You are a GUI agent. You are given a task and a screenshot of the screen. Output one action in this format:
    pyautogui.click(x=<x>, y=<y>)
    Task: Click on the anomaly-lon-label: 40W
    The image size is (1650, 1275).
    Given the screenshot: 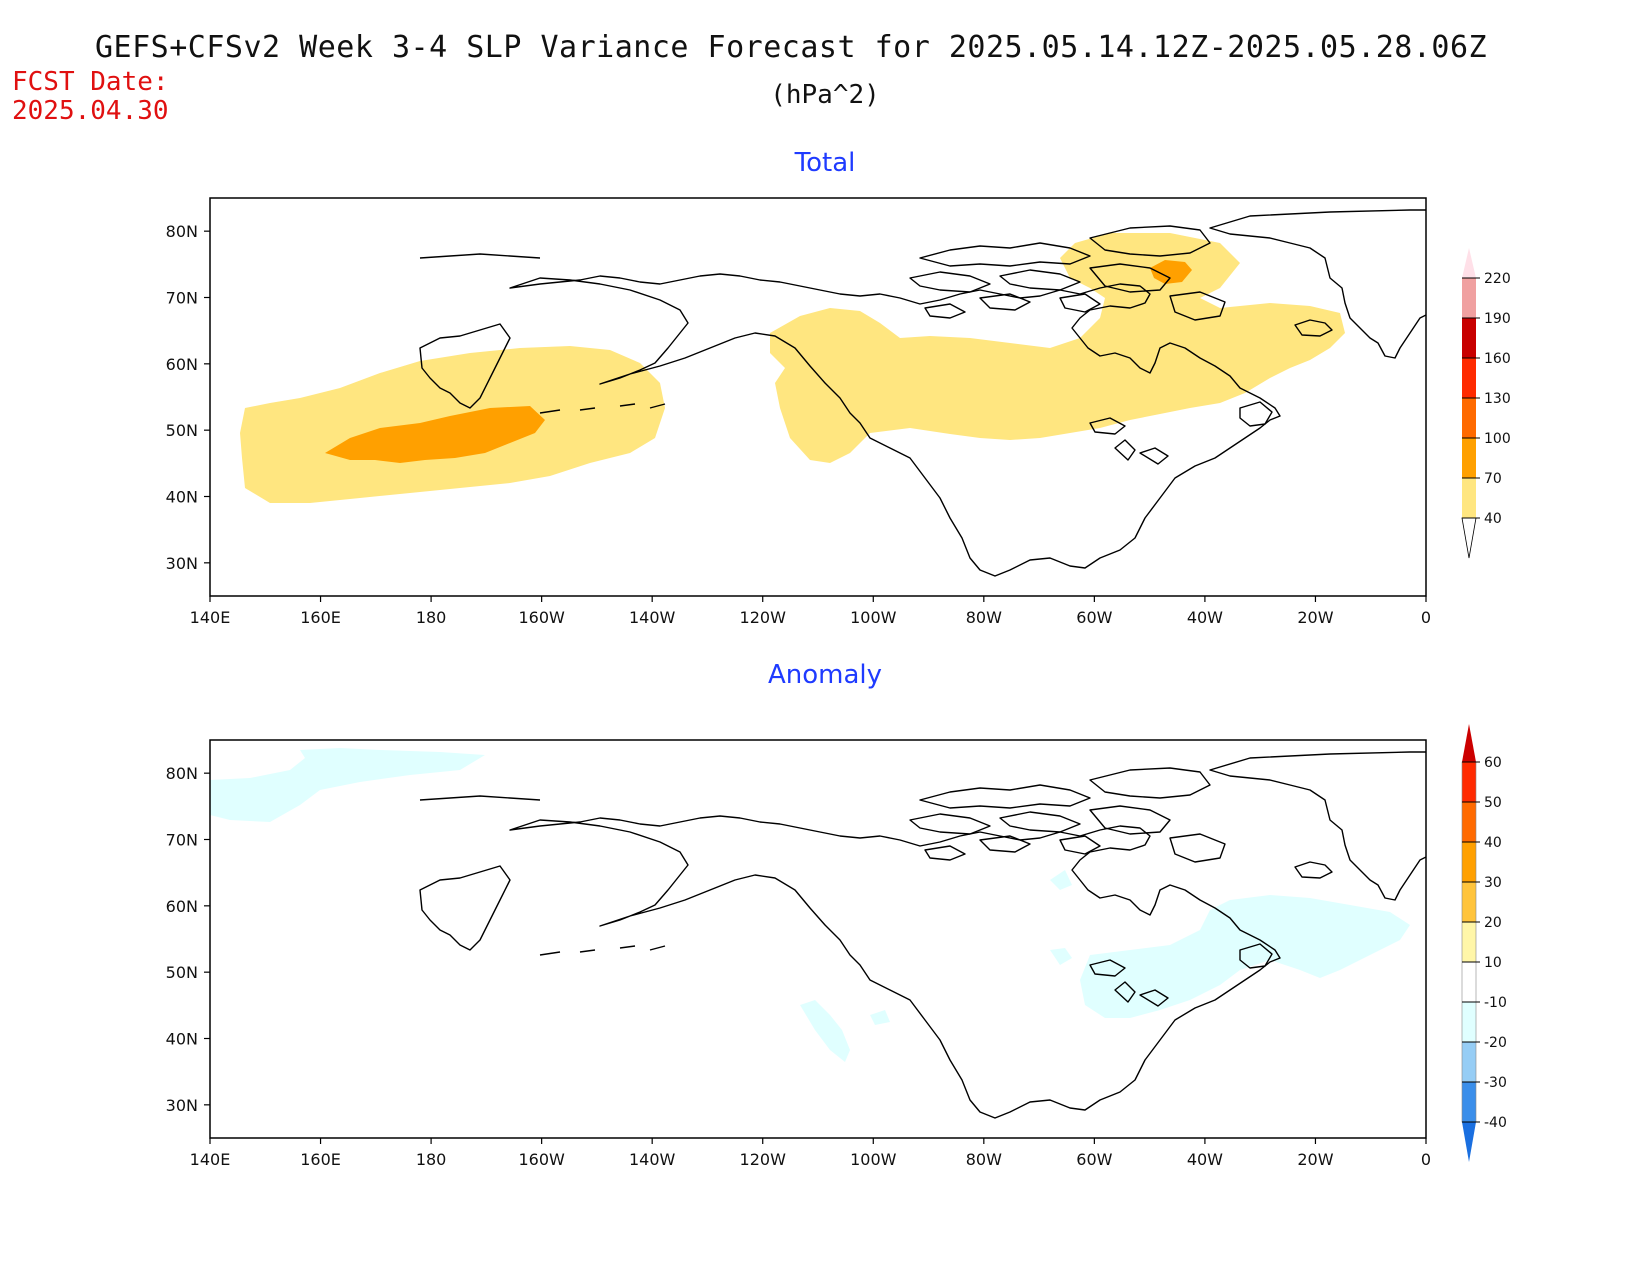 What is the action you would take?
    pyautogui.click(x=1205, y=1159)
    